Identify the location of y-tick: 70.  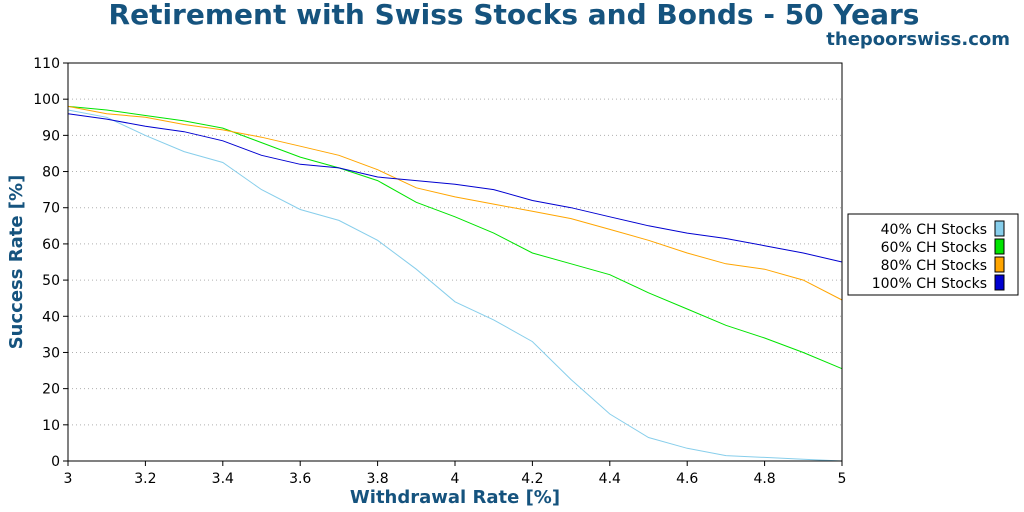
(55, 209).